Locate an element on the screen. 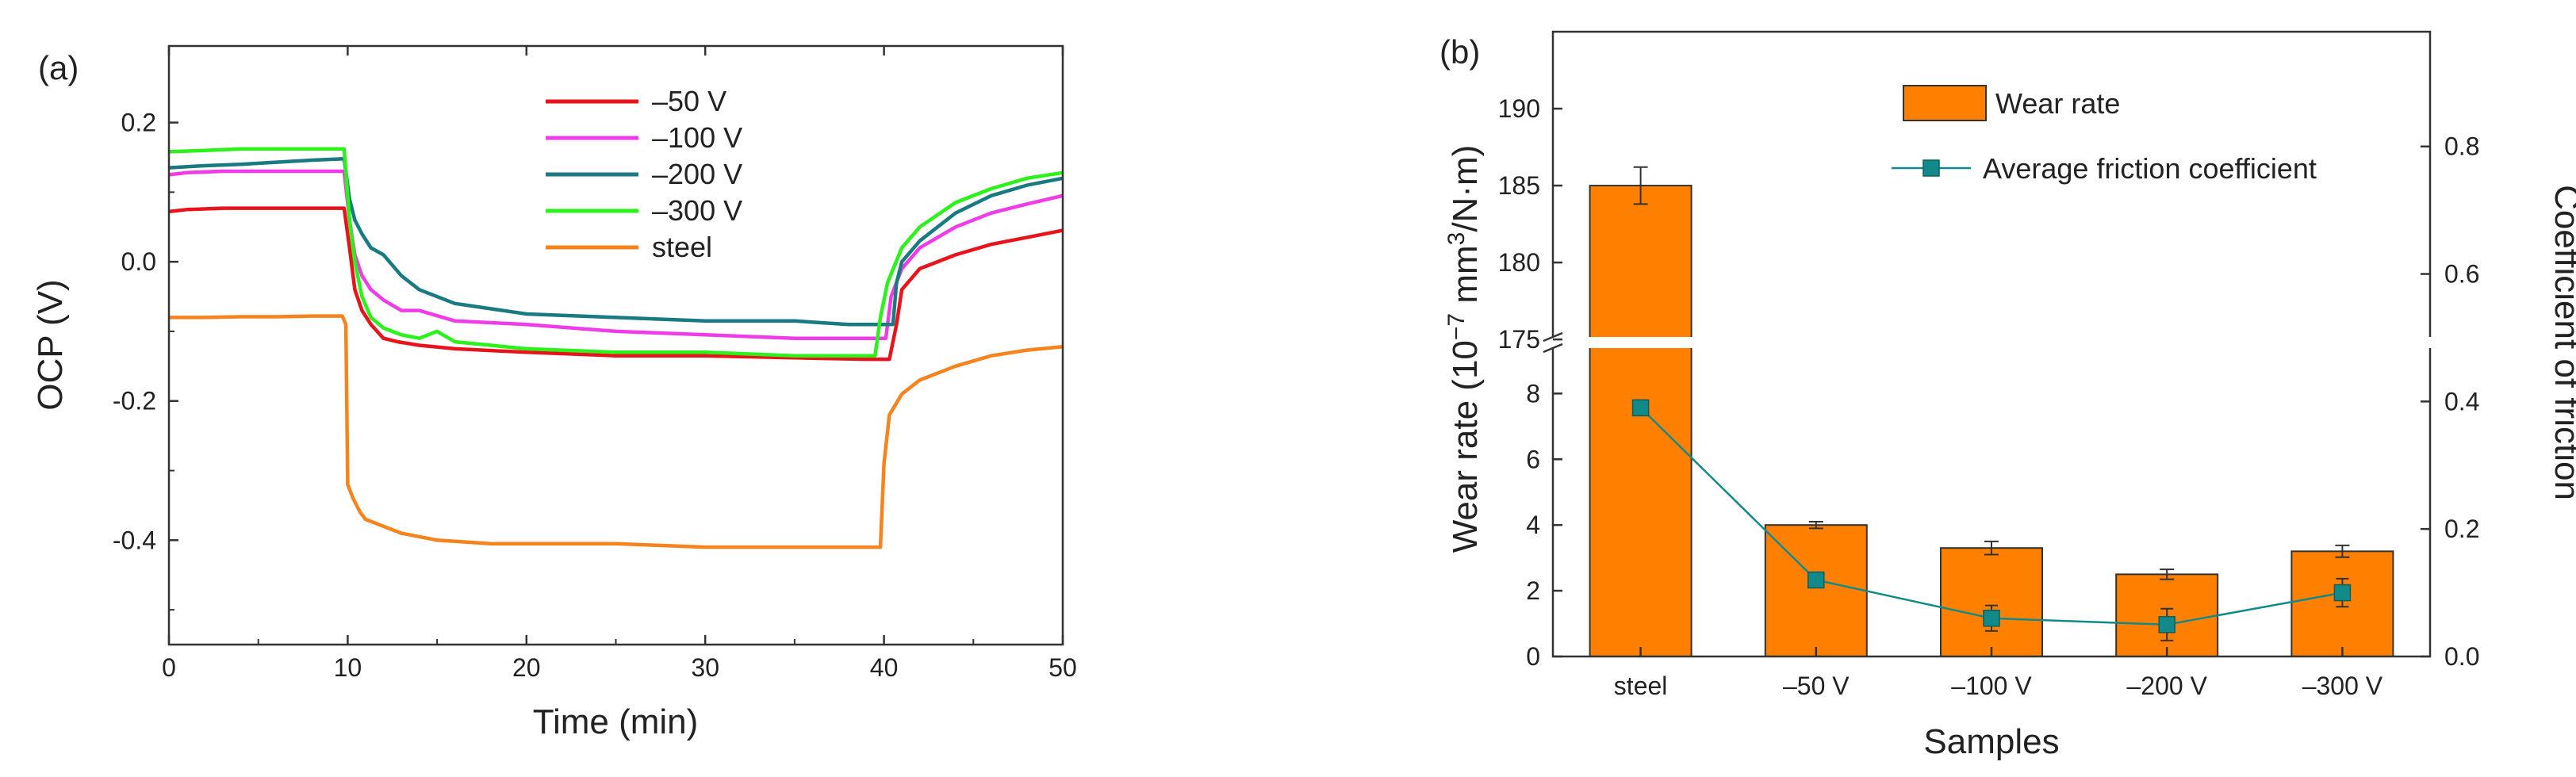 The image size is (2576, 777). legend-swatch-marker is located at coordinates (1931, 168).